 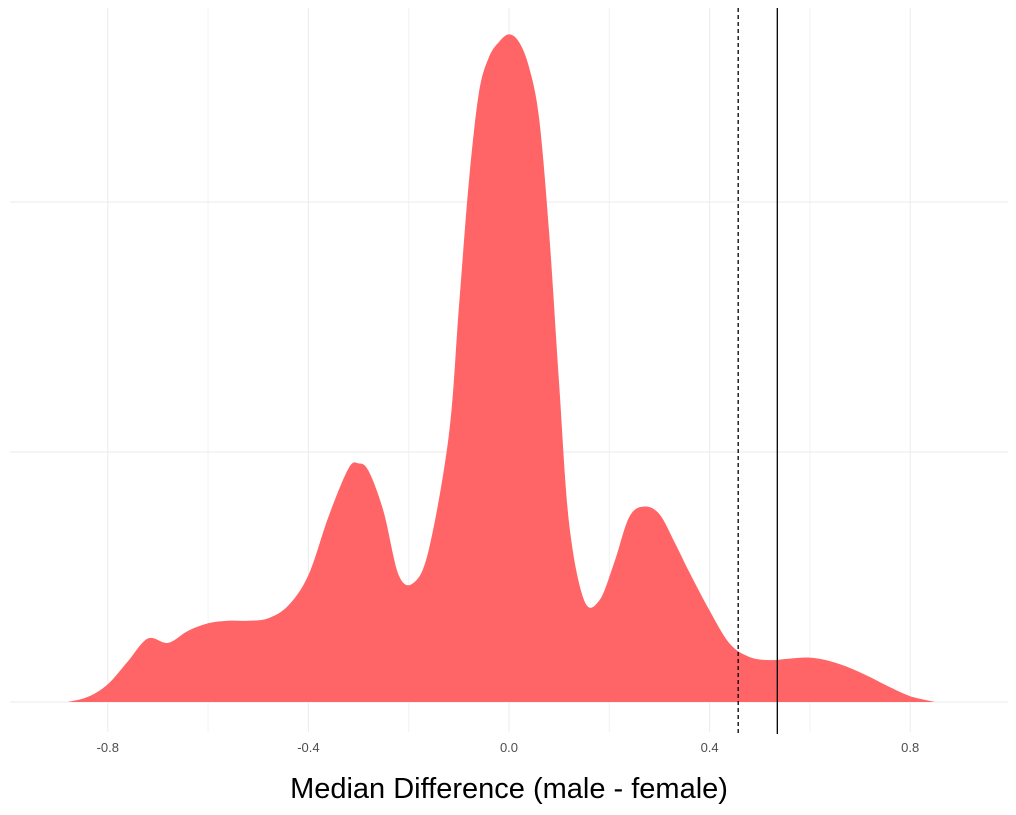 What do you see at coordinates (108, 747) in the screenshot?
I see `x-tick-label-0: -0.8` at bounding box center [108, 747].